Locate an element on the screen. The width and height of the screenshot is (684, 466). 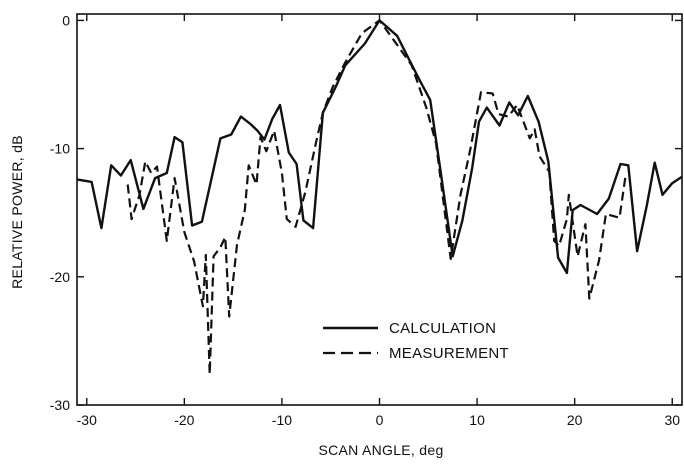
legend: CALCULATION MEASUREMENT is located at coordinates (416, 341).